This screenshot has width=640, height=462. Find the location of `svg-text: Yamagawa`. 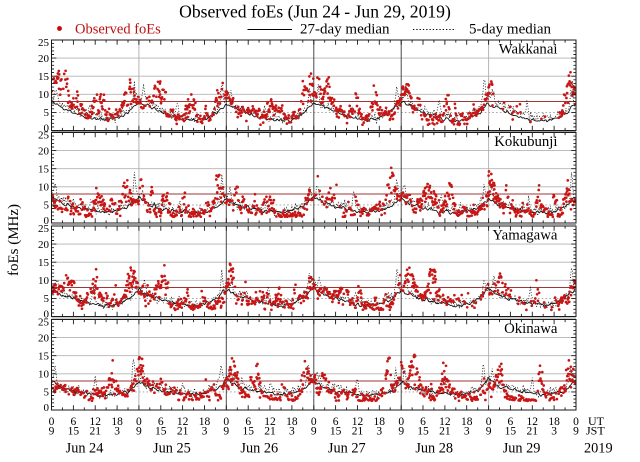

svg-text: Yamagawa is located at coordinates (525, 236).